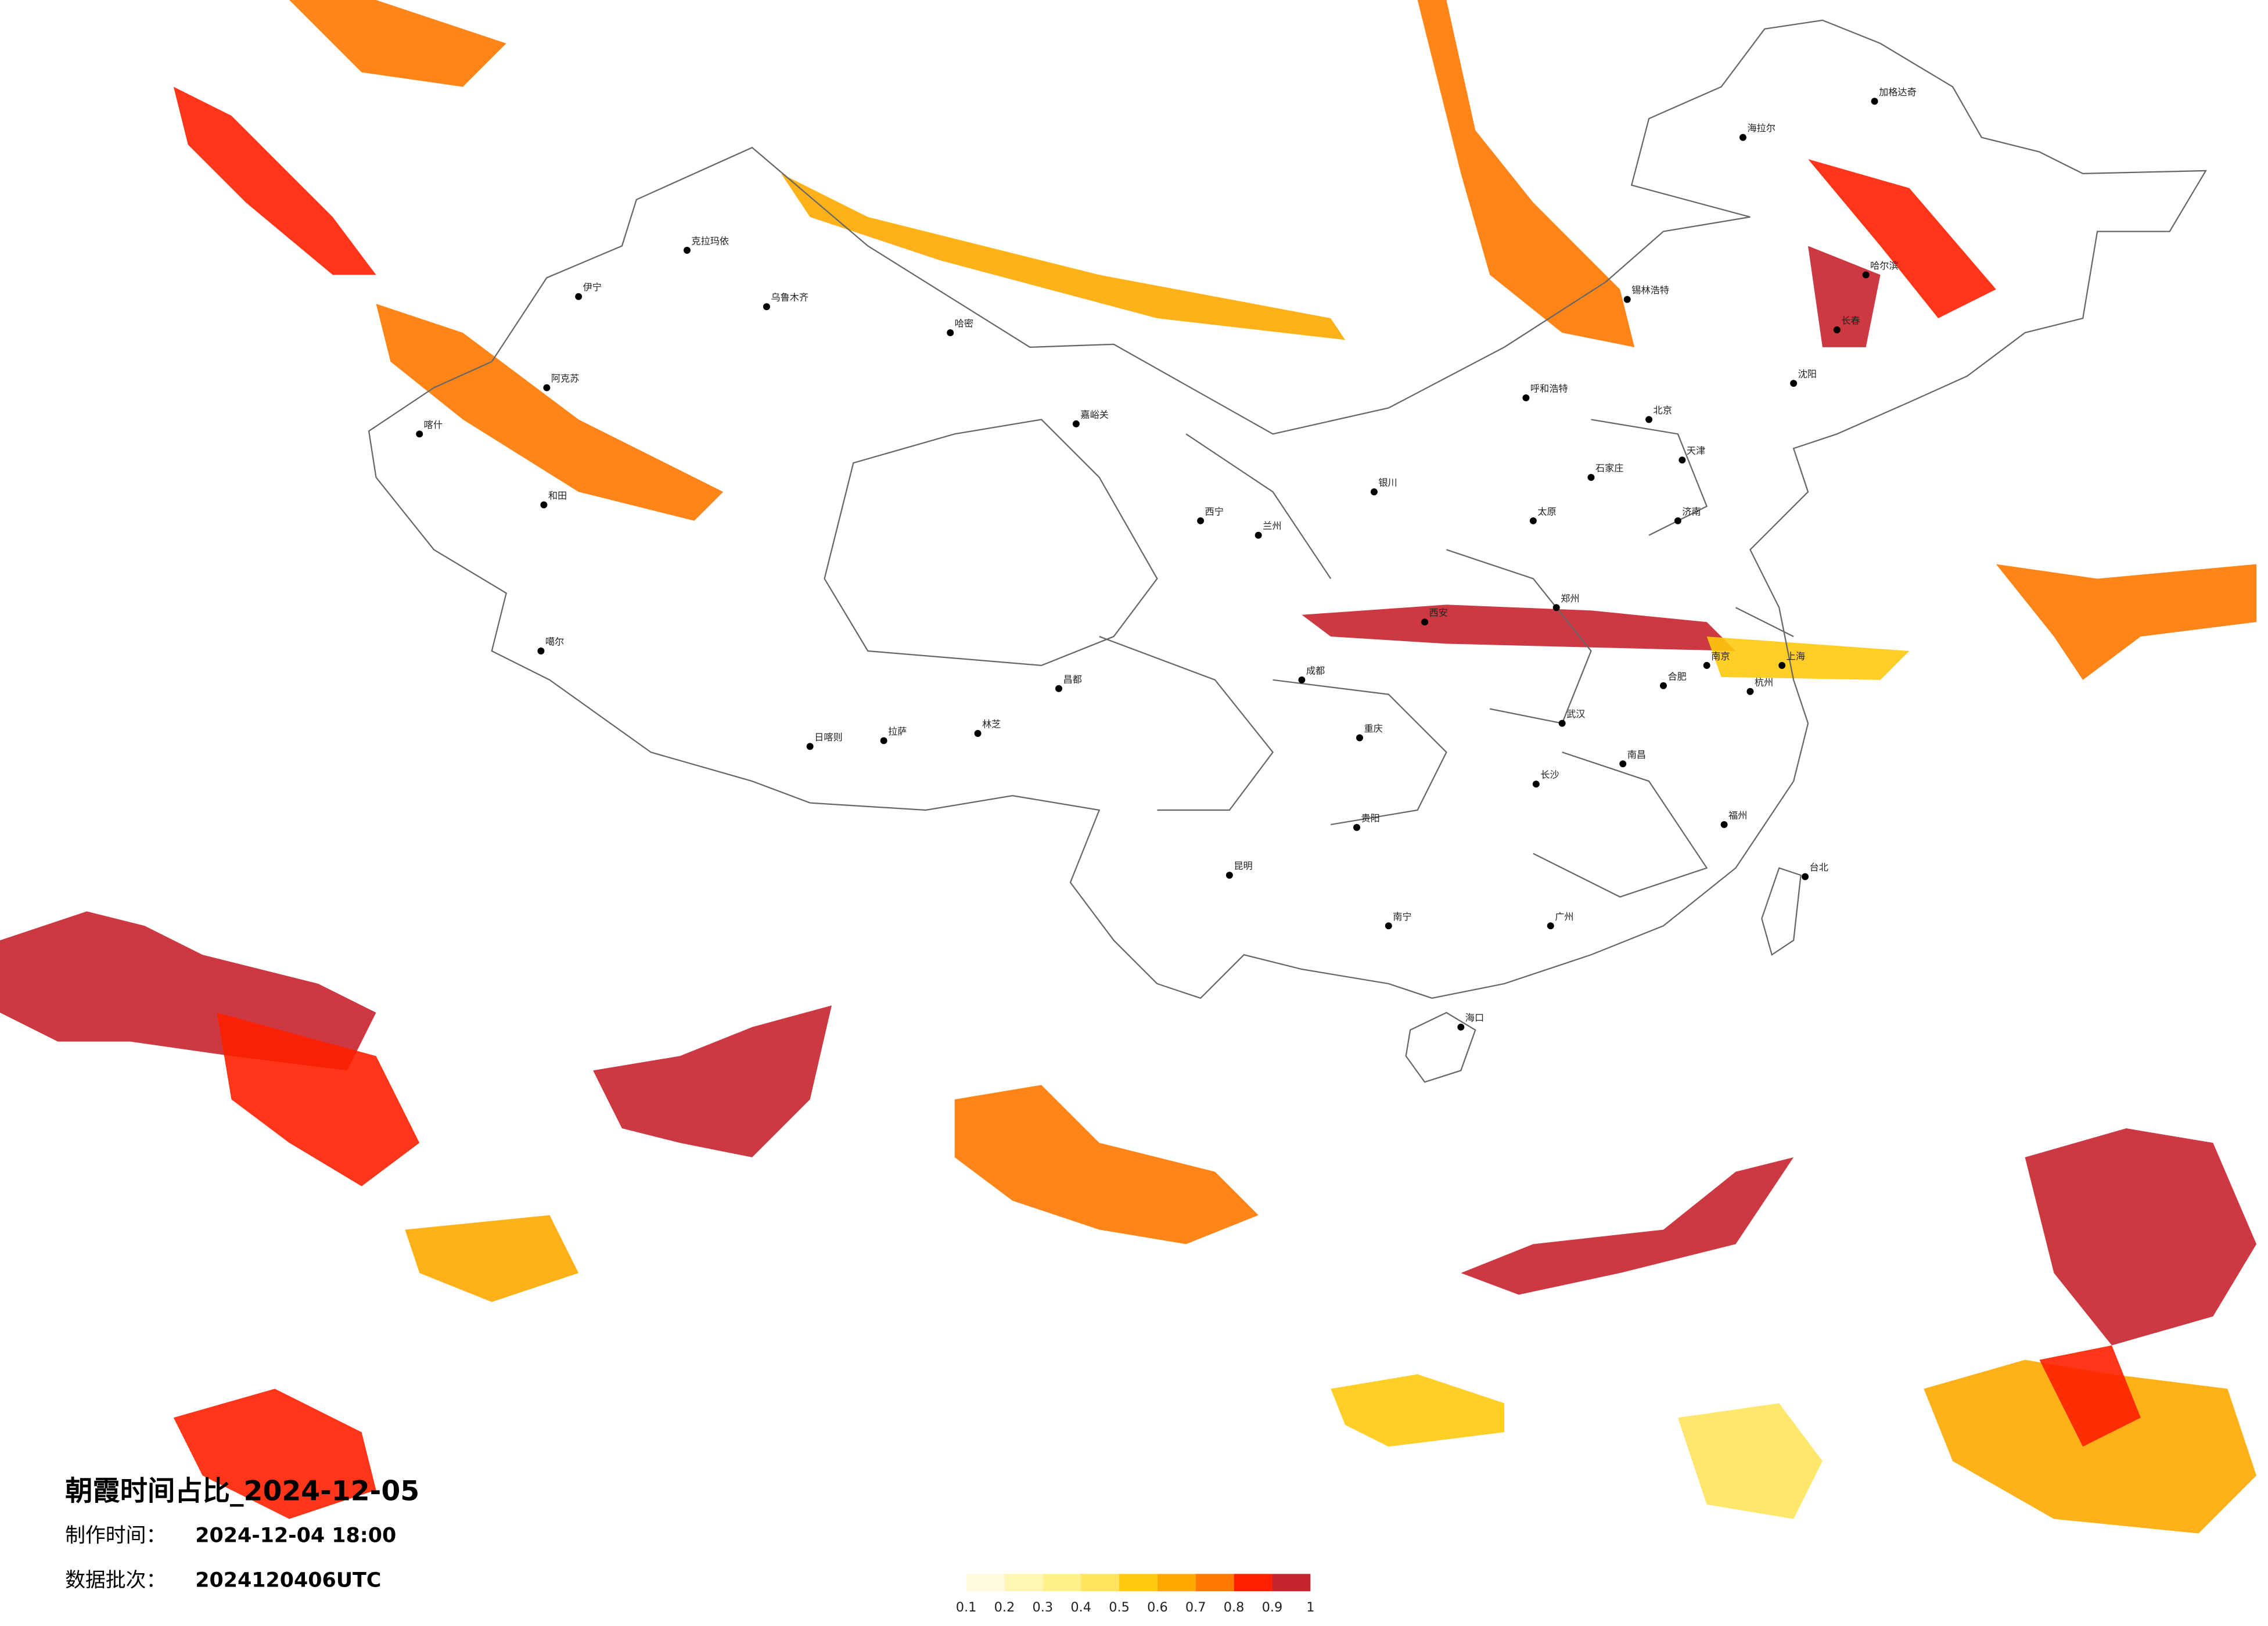  I want to click on city-label: 长沙, so click(1549, 775).